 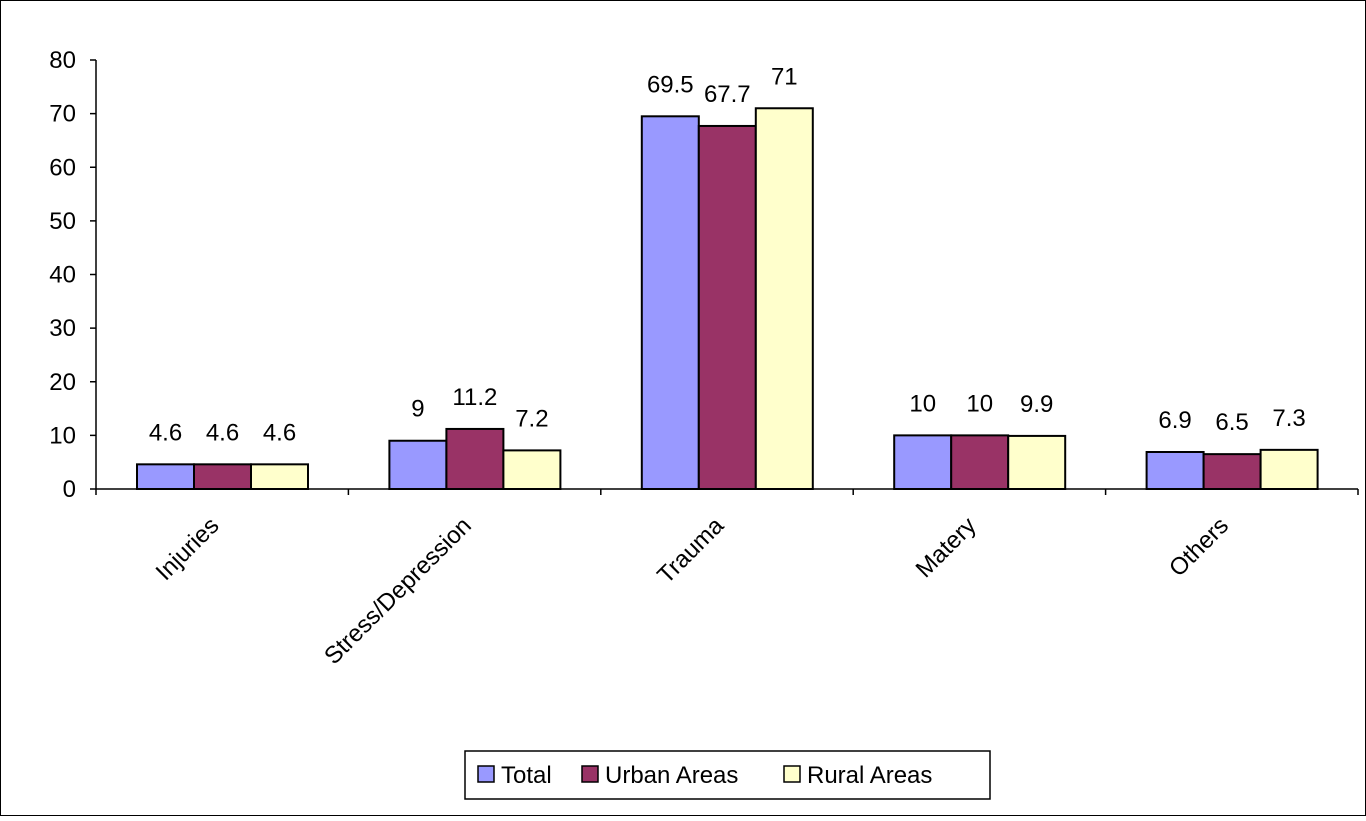 What do you see at coordinates (532, 470) in the screenshot?
I see `bar-stress-depression-rural-areas` at bounding box center [532, 470].